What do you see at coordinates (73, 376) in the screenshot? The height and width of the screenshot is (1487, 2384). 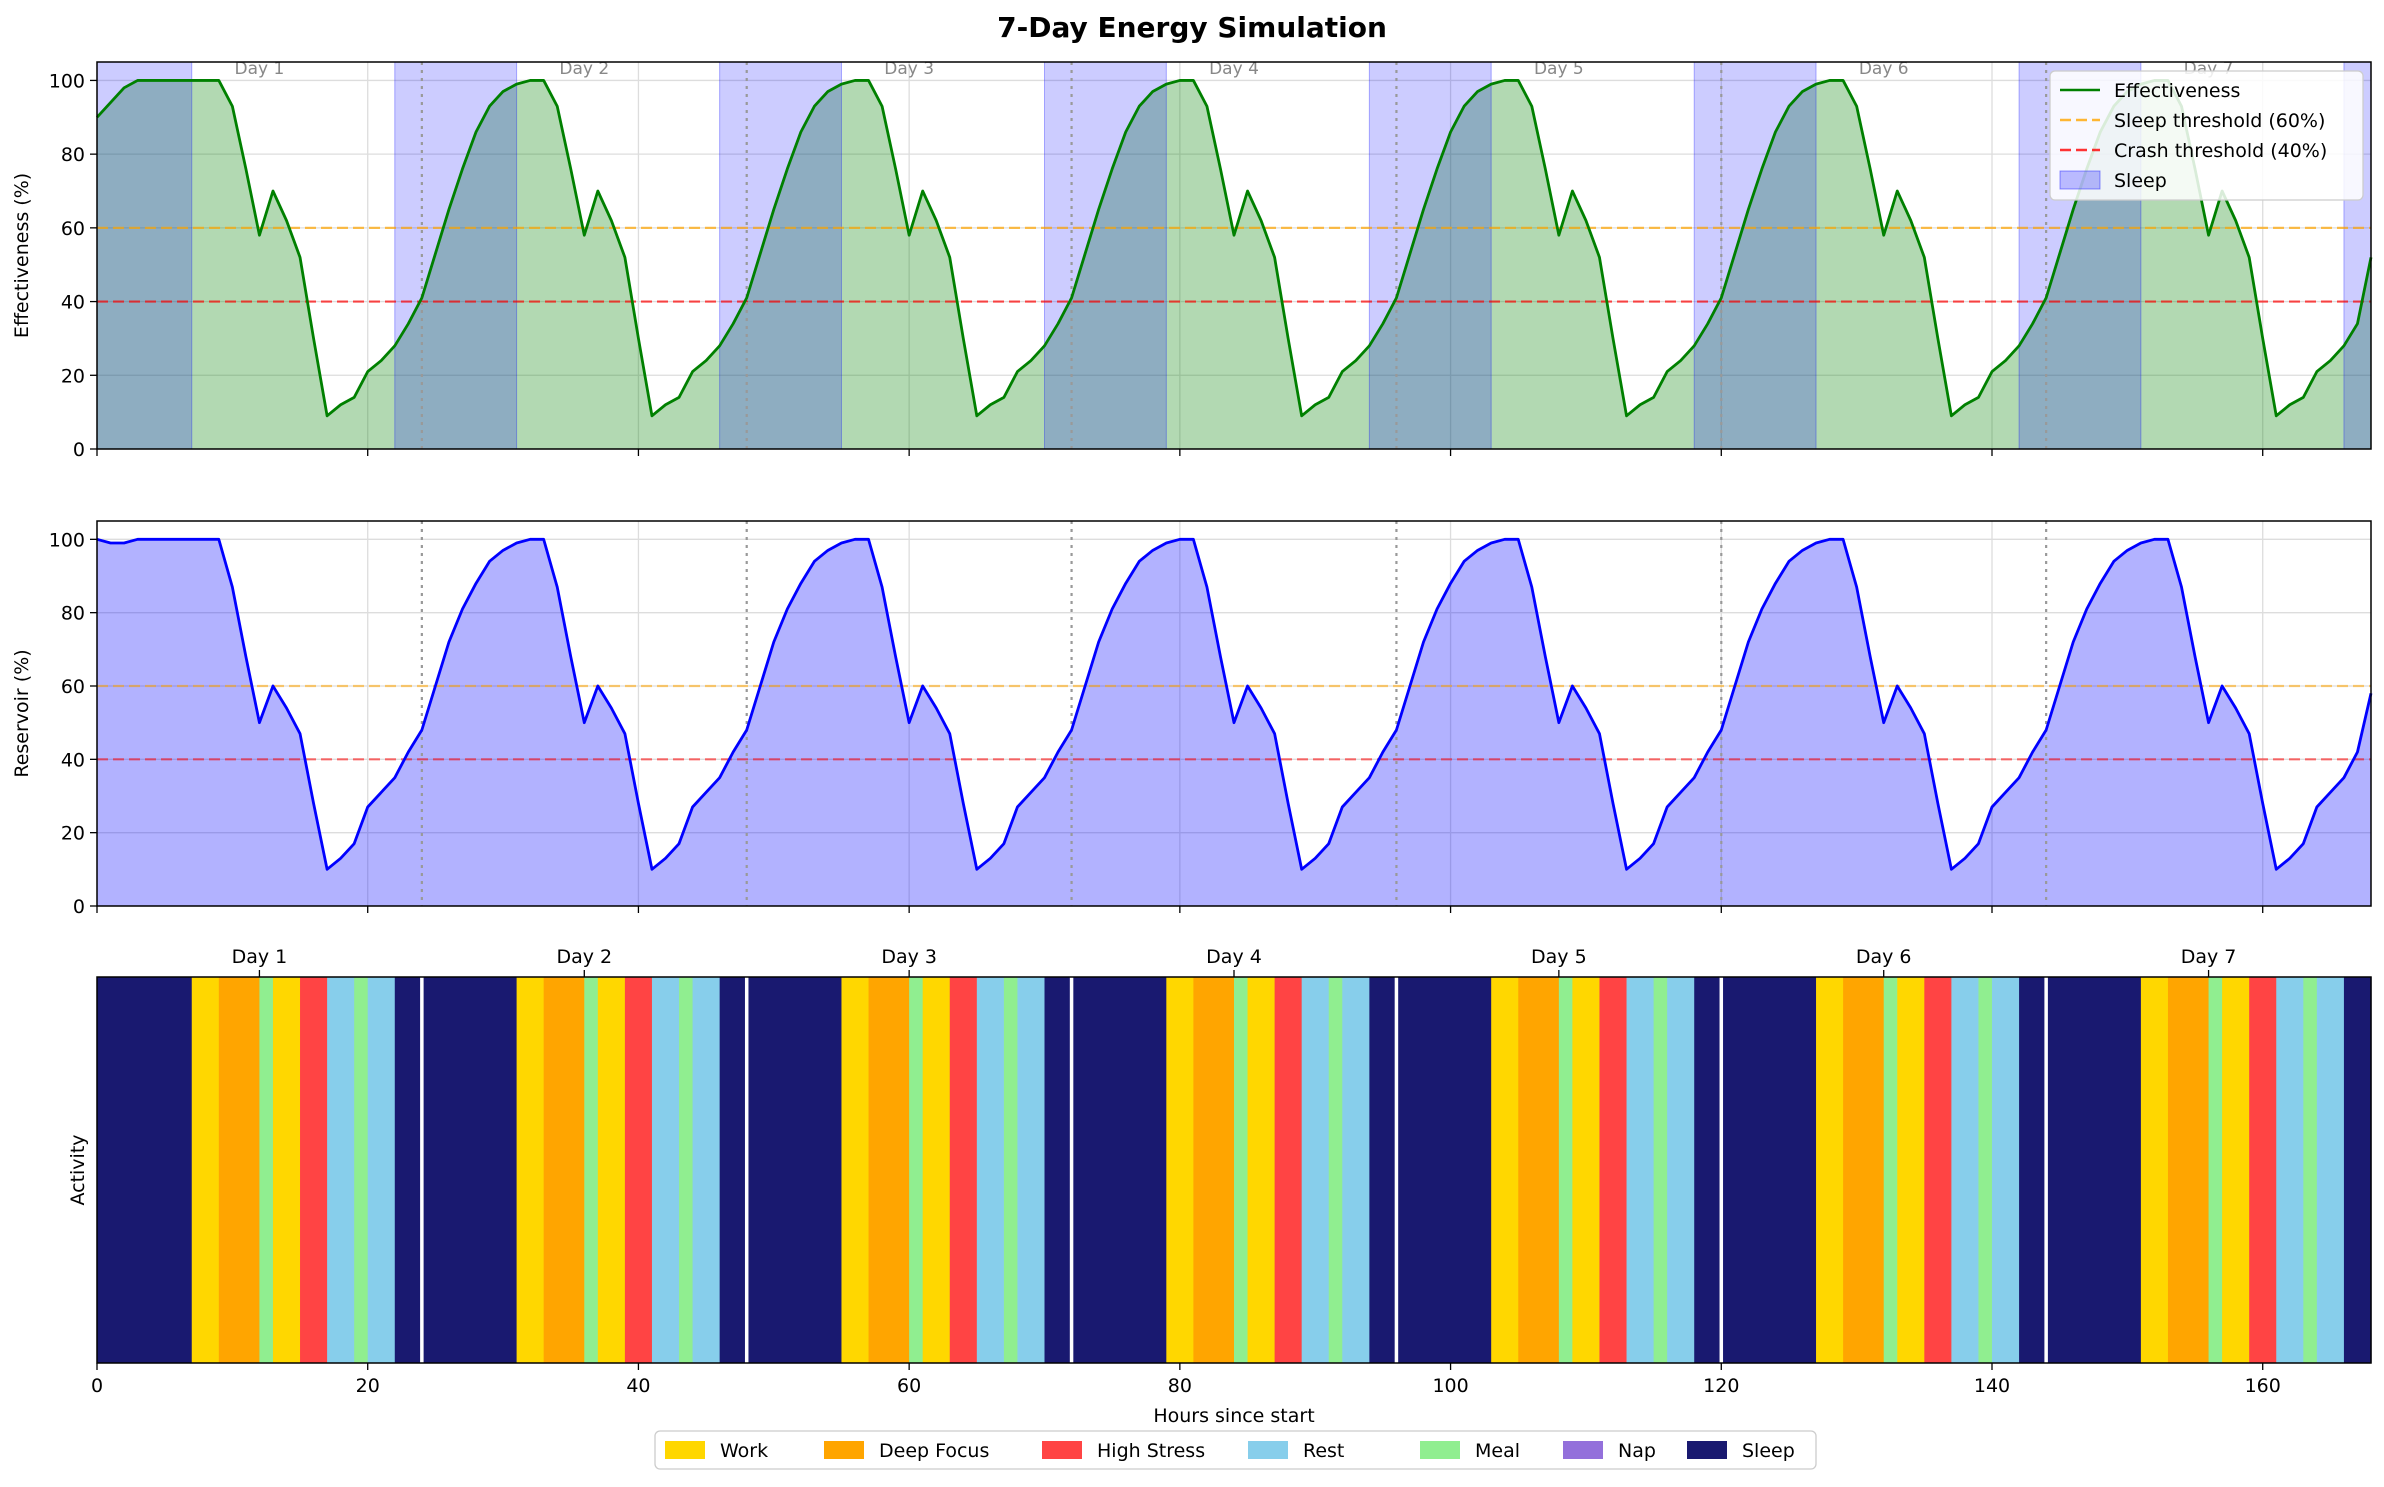 I see `effectiveness-ytick-label: 20` at bounding box center [73, 376].